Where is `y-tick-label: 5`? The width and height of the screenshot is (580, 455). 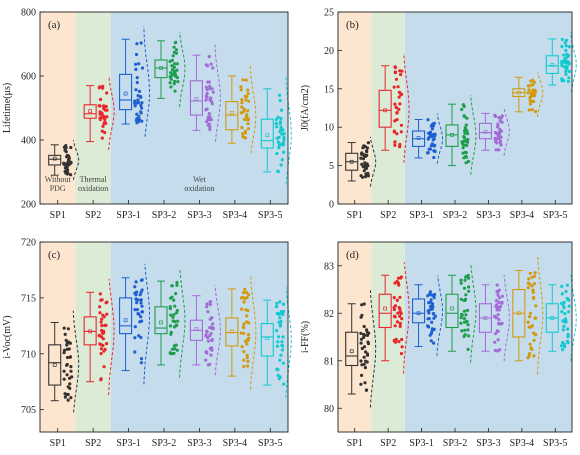
y-tick-label: 5 is located at coordinates (331, 166).